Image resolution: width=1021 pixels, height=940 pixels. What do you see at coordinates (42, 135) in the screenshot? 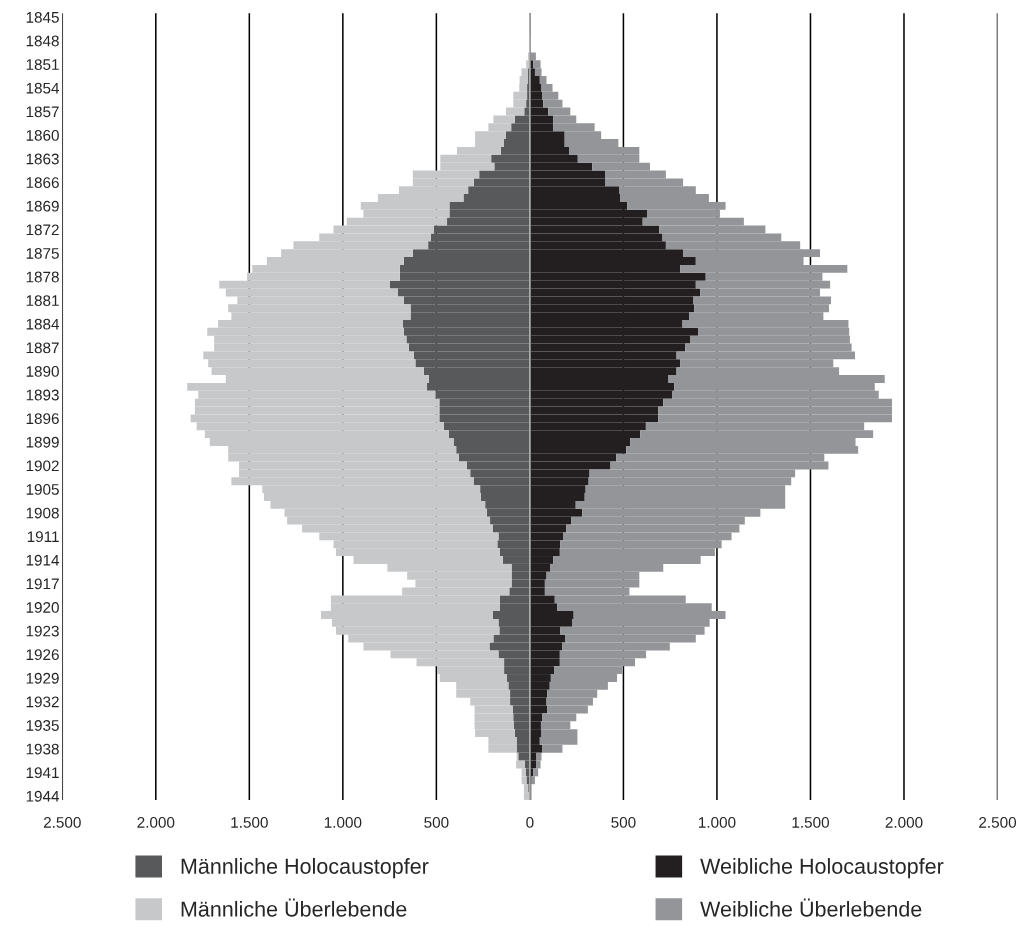
I see `y-tick-label: 1860` at bounding box center [42, 135].